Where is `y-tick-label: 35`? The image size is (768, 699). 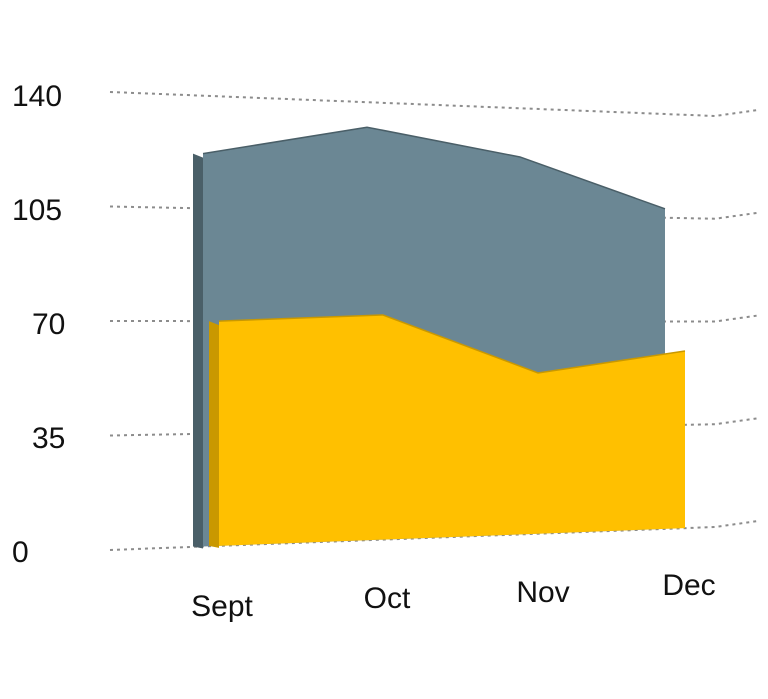 y-tick-label: 35 is located at coordinates (48, 438).